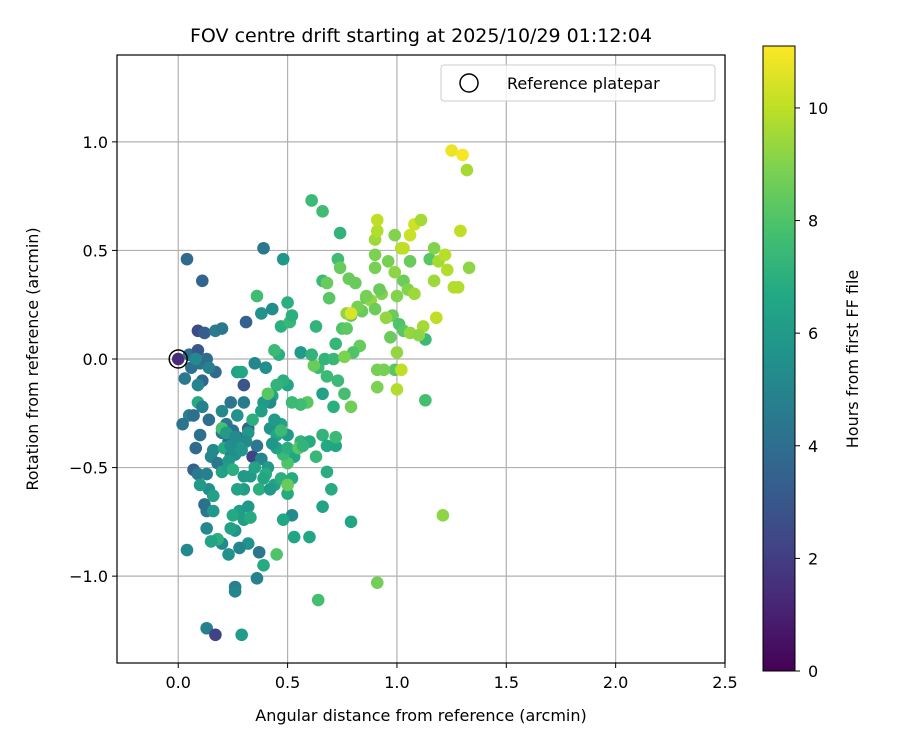 The image size is (900, 750). I want to click on colorbar-tick-label: 2, so click(813, 558).